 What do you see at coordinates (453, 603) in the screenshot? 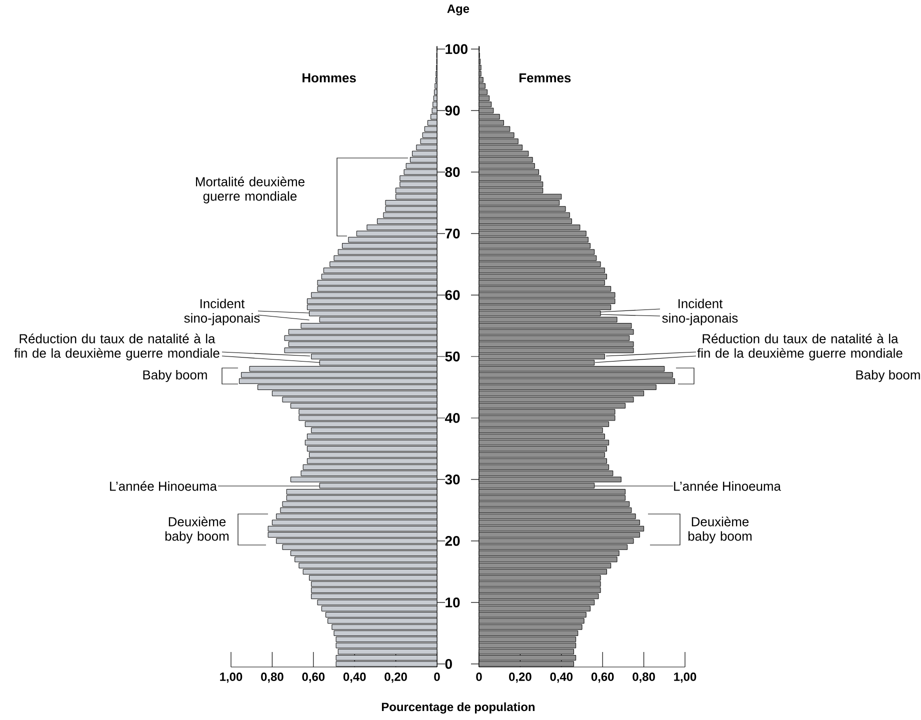
I see `y-tick-label: 10` at bounding box center [453, 603].